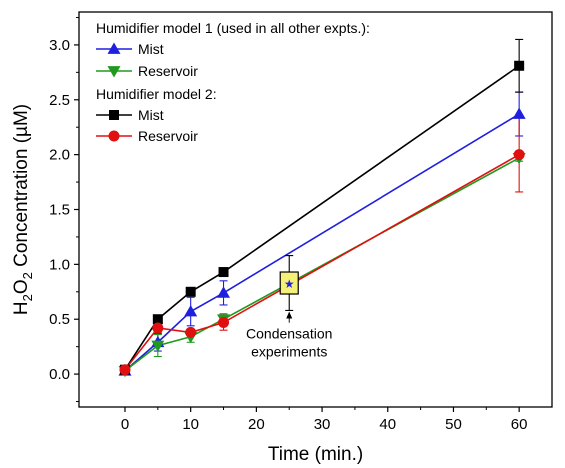  What do you see at coordinates (168, 71) in the screenshot?
I see `legend-label-reservoir-model-1: Reservoir` at bounding box center [168, 71].